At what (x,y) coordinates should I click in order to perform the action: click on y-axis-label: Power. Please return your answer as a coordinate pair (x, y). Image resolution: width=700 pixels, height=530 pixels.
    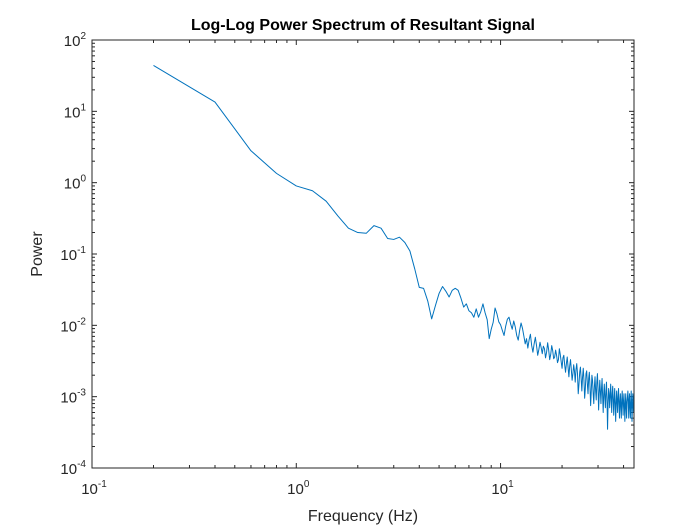
    Looking at the image, I should click on (37, 254).